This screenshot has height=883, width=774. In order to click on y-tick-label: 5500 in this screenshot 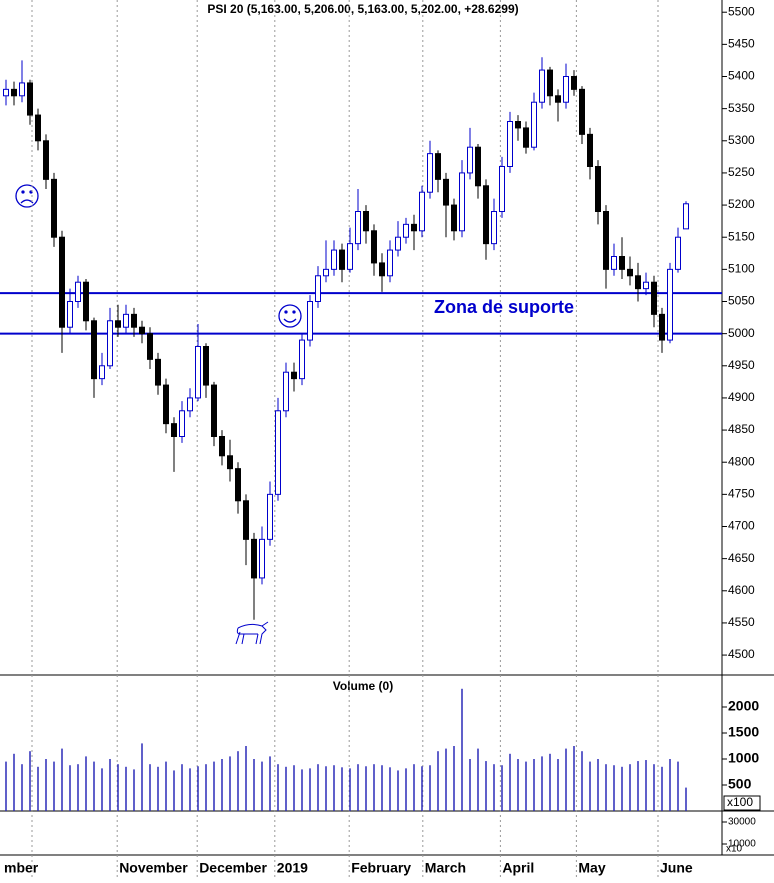, I will do `click(741, 11)`.